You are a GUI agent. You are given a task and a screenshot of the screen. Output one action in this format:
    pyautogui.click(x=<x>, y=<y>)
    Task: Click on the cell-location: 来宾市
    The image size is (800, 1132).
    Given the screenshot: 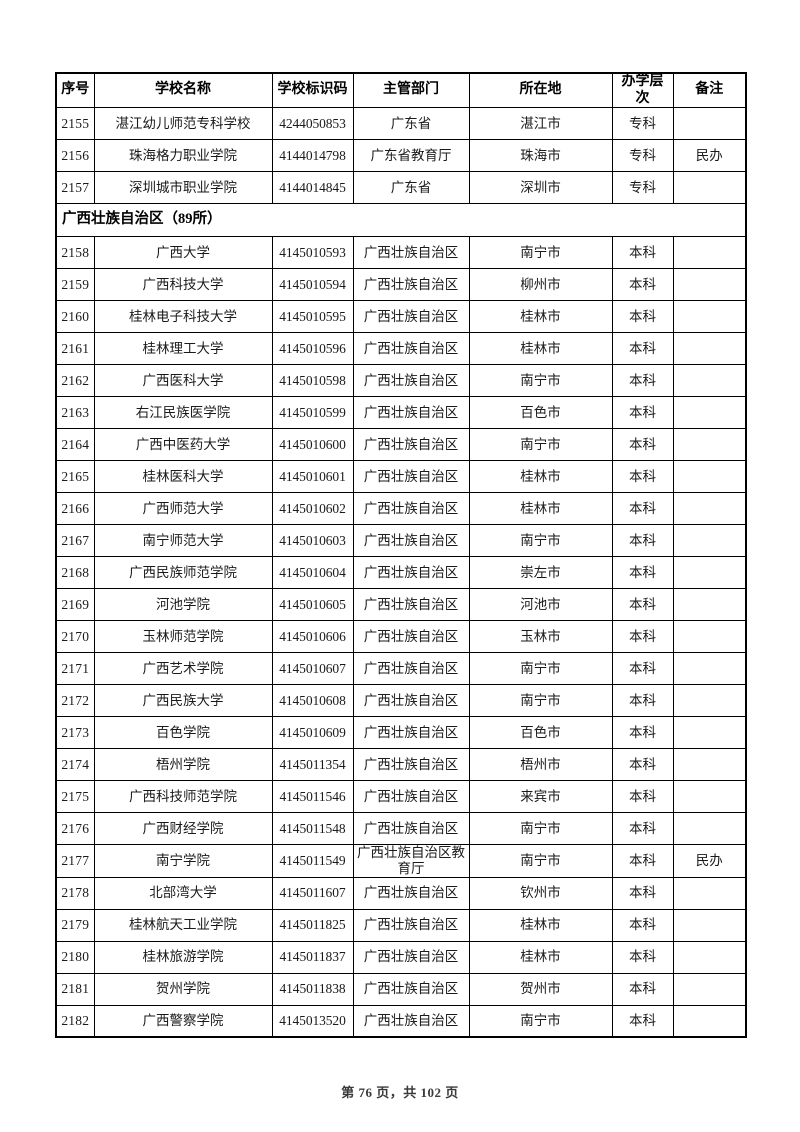 What is the action you would take?
    pyautogui.click(x=540, y=797)
    